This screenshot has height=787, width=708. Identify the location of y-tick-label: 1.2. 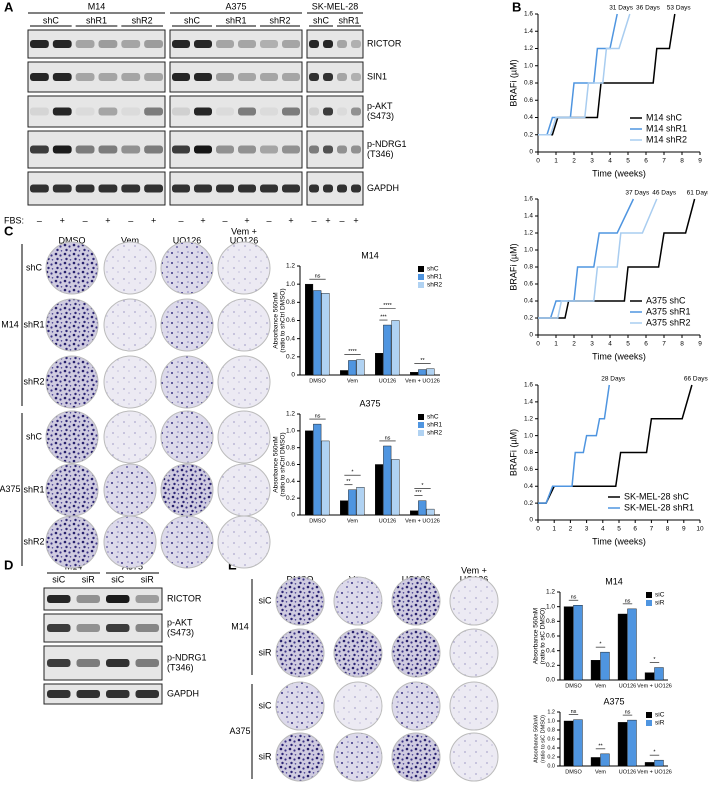
(528, 233).